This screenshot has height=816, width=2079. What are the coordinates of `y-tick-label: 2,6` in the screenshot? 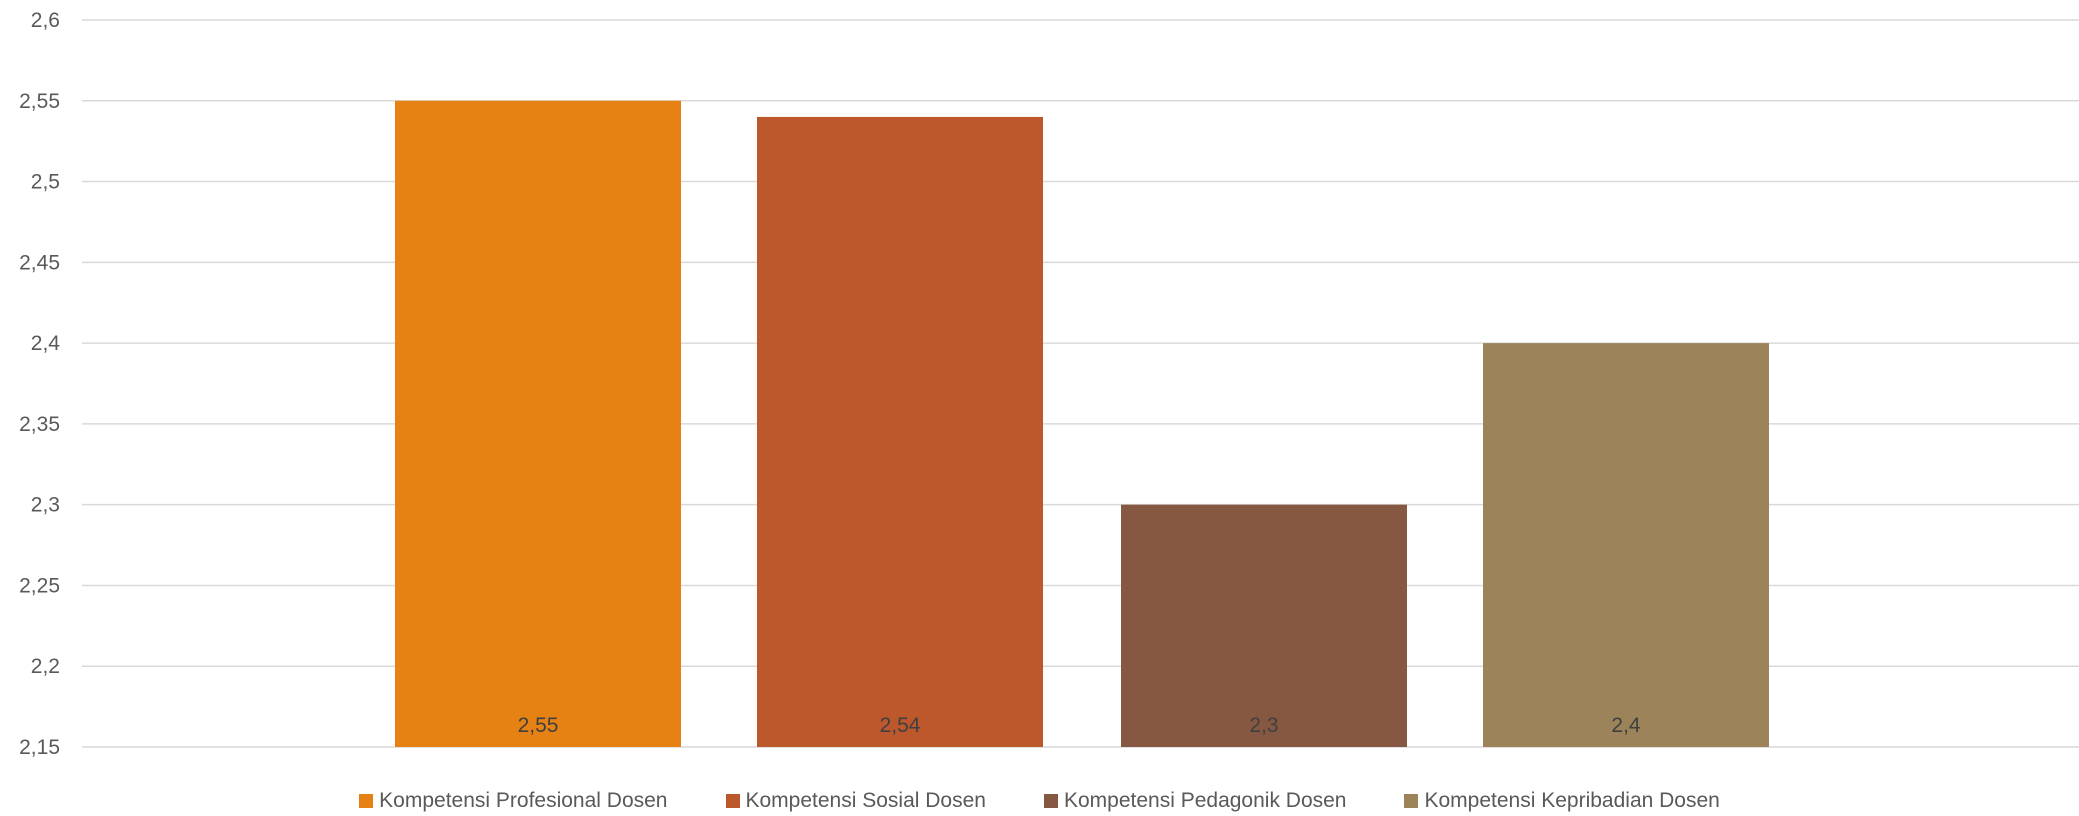 It's located at (45, 20).